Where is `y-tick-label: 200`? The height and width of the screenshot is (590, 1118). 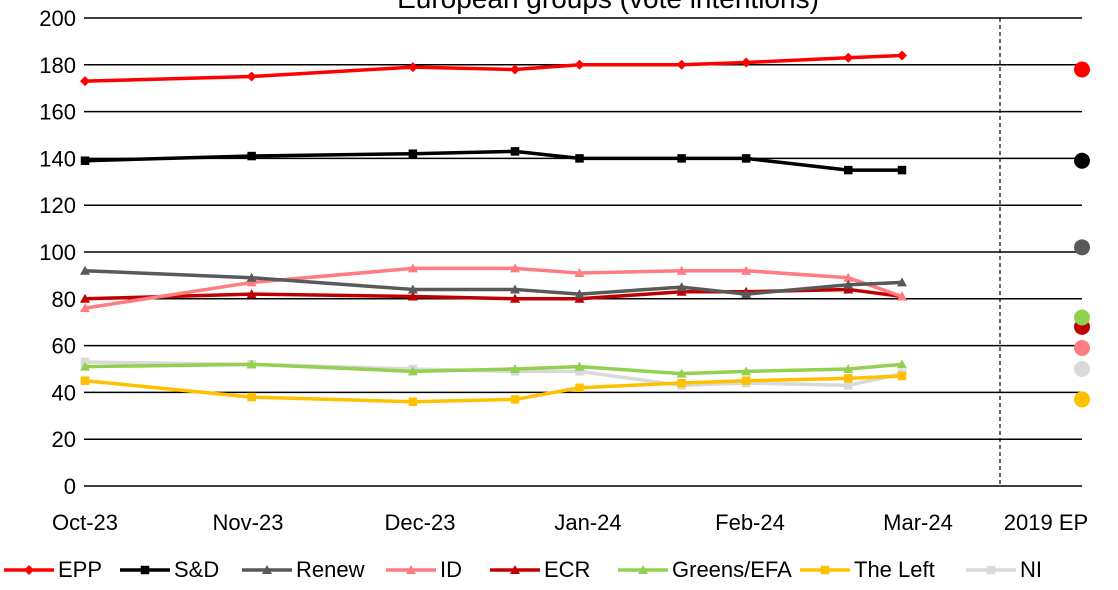
y-tick-label: 200 is located at coordinates (57, 18).